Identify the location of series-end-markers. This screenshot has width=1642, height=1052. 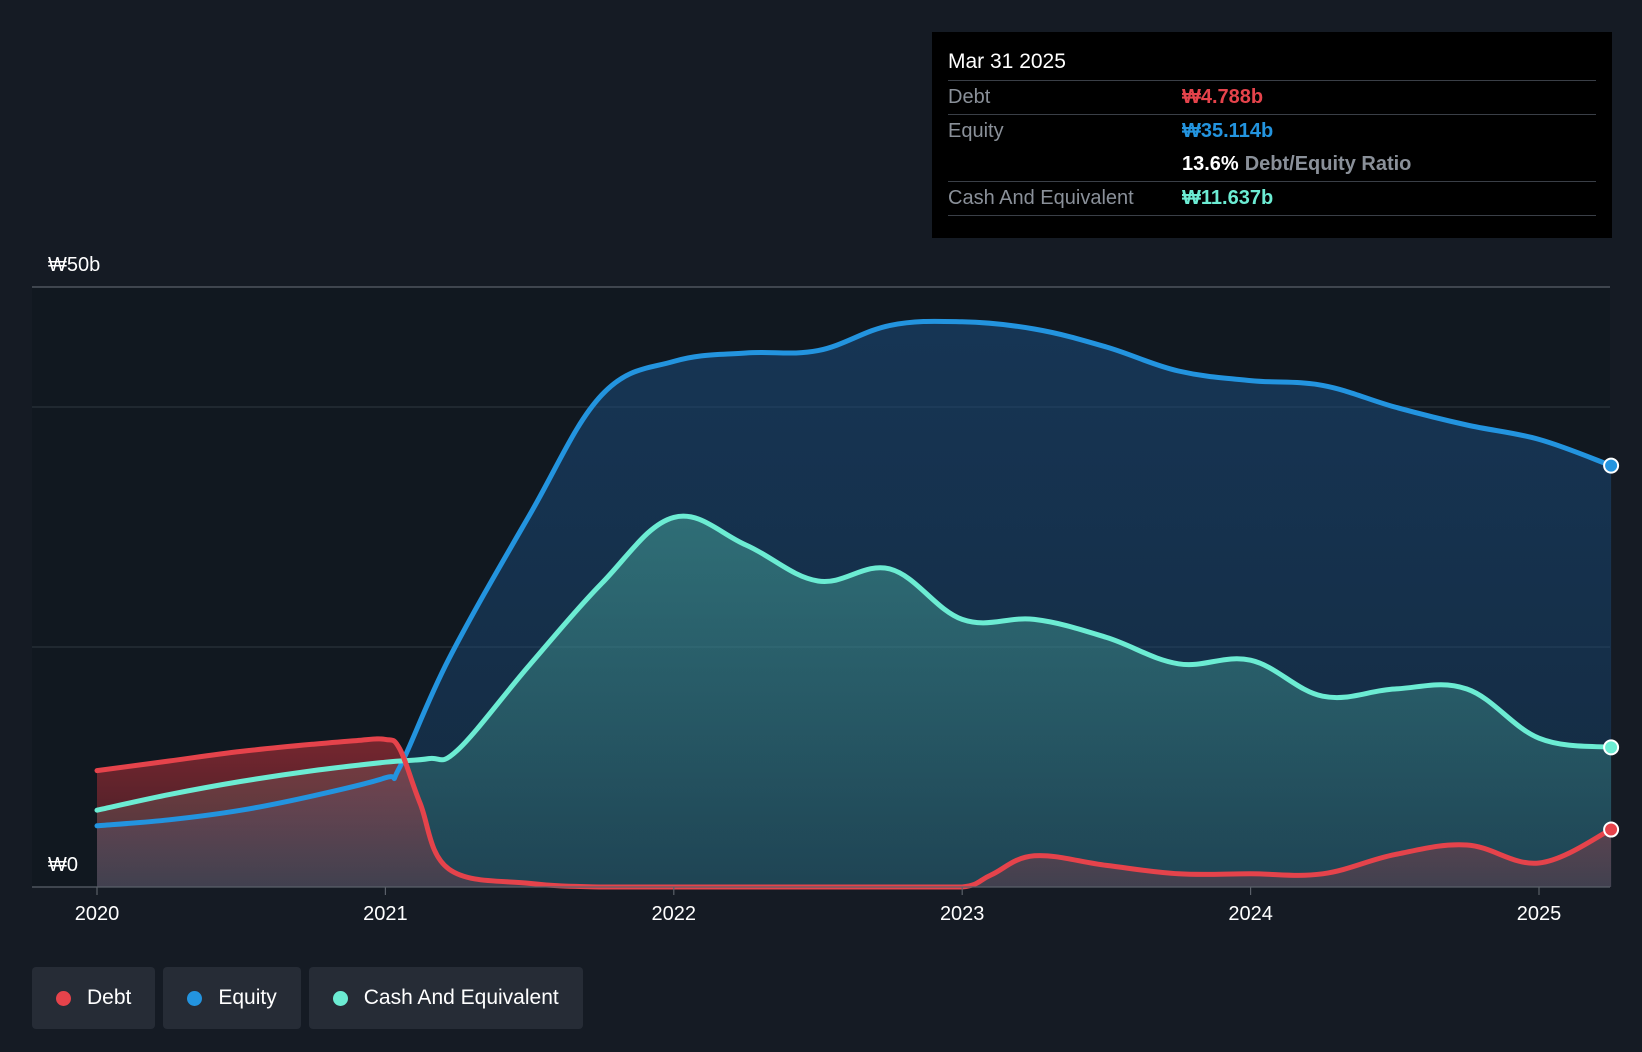
(1611, 647).